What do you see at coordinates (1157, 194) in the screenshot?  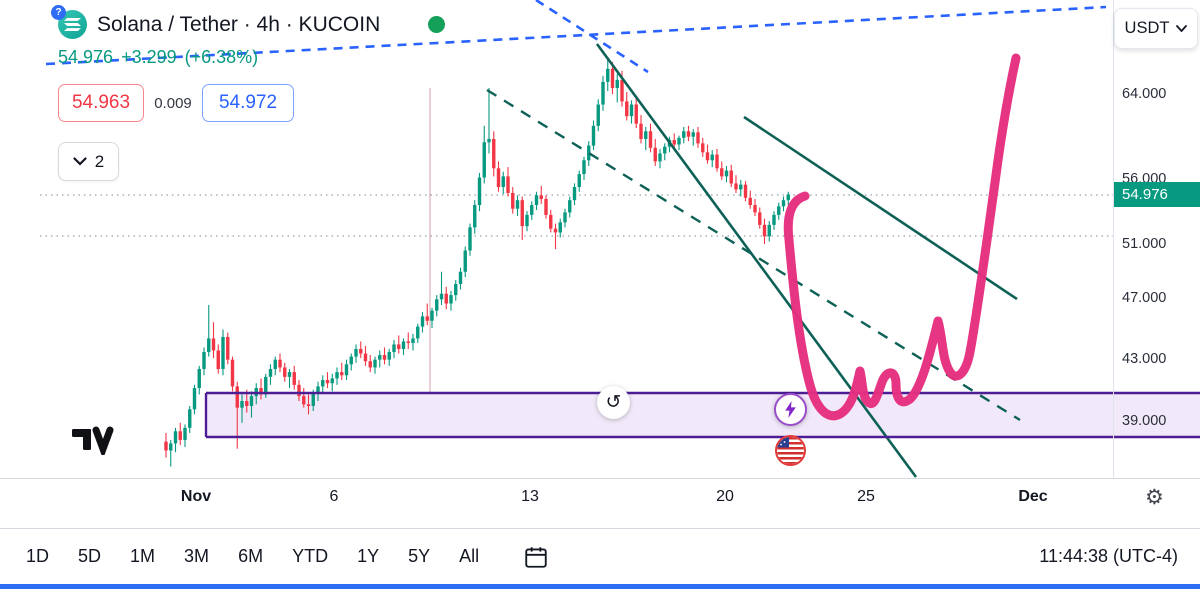 I see `last-price-label: 54.976` at bounding box center [1157, 194].